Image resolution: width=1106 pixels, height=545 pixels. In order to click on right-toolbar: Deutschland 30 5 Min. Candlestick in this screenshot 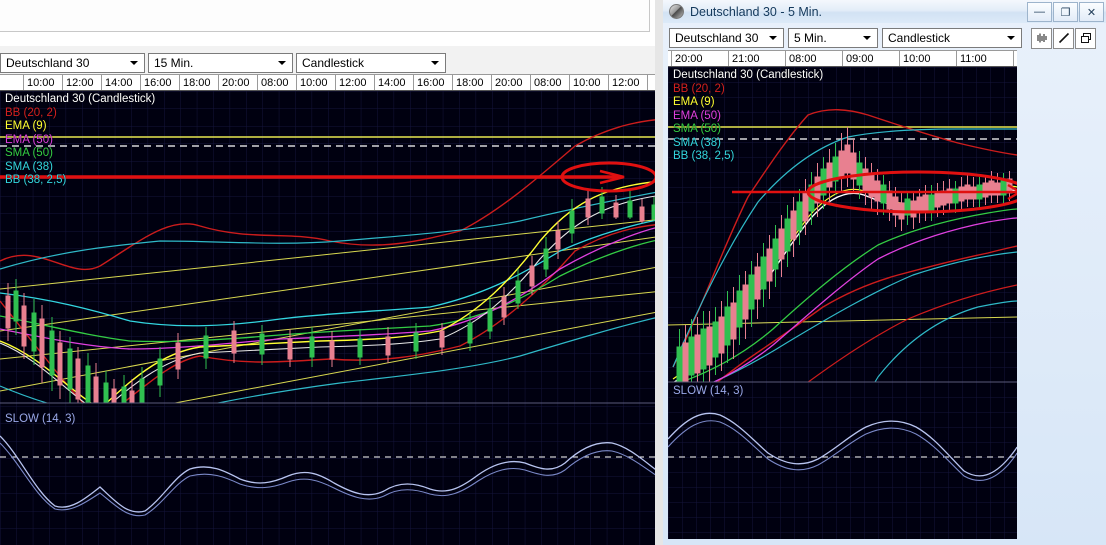, I will do `click(884, 38)`.